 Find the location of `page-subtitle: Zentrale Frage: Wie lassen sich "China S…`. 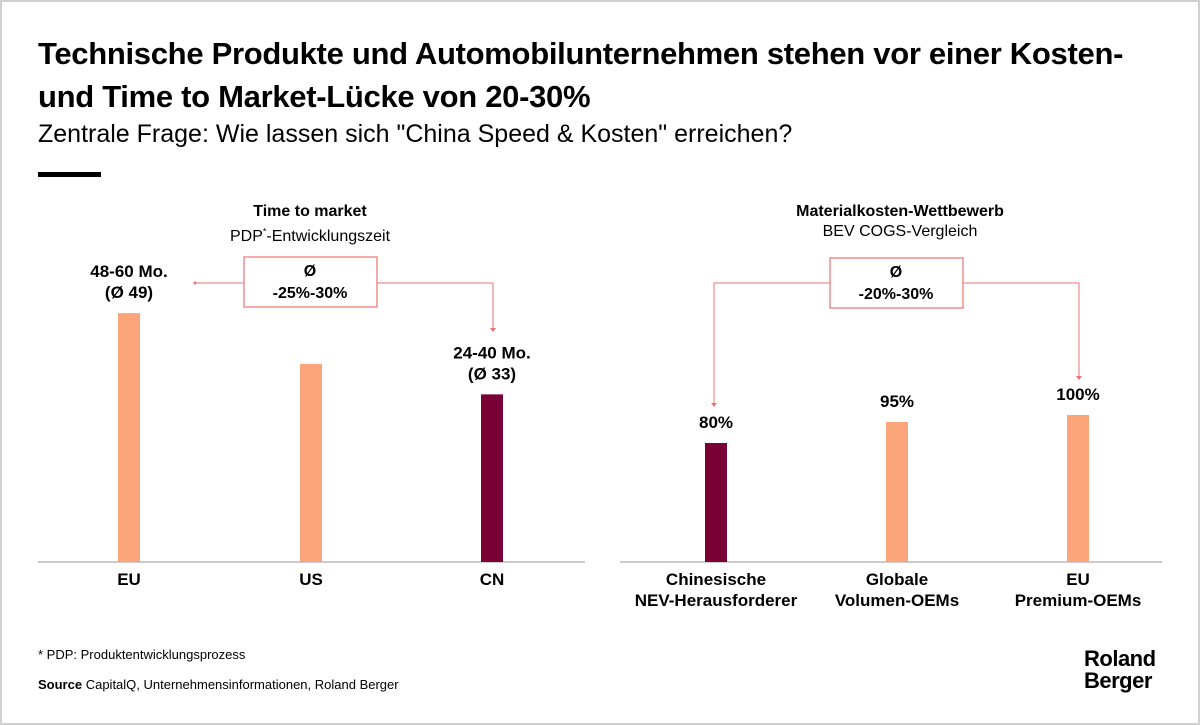

page-subtitle: Zentrale Frage: Wie lassen sich "China S… is located at coordinates (415, 134).